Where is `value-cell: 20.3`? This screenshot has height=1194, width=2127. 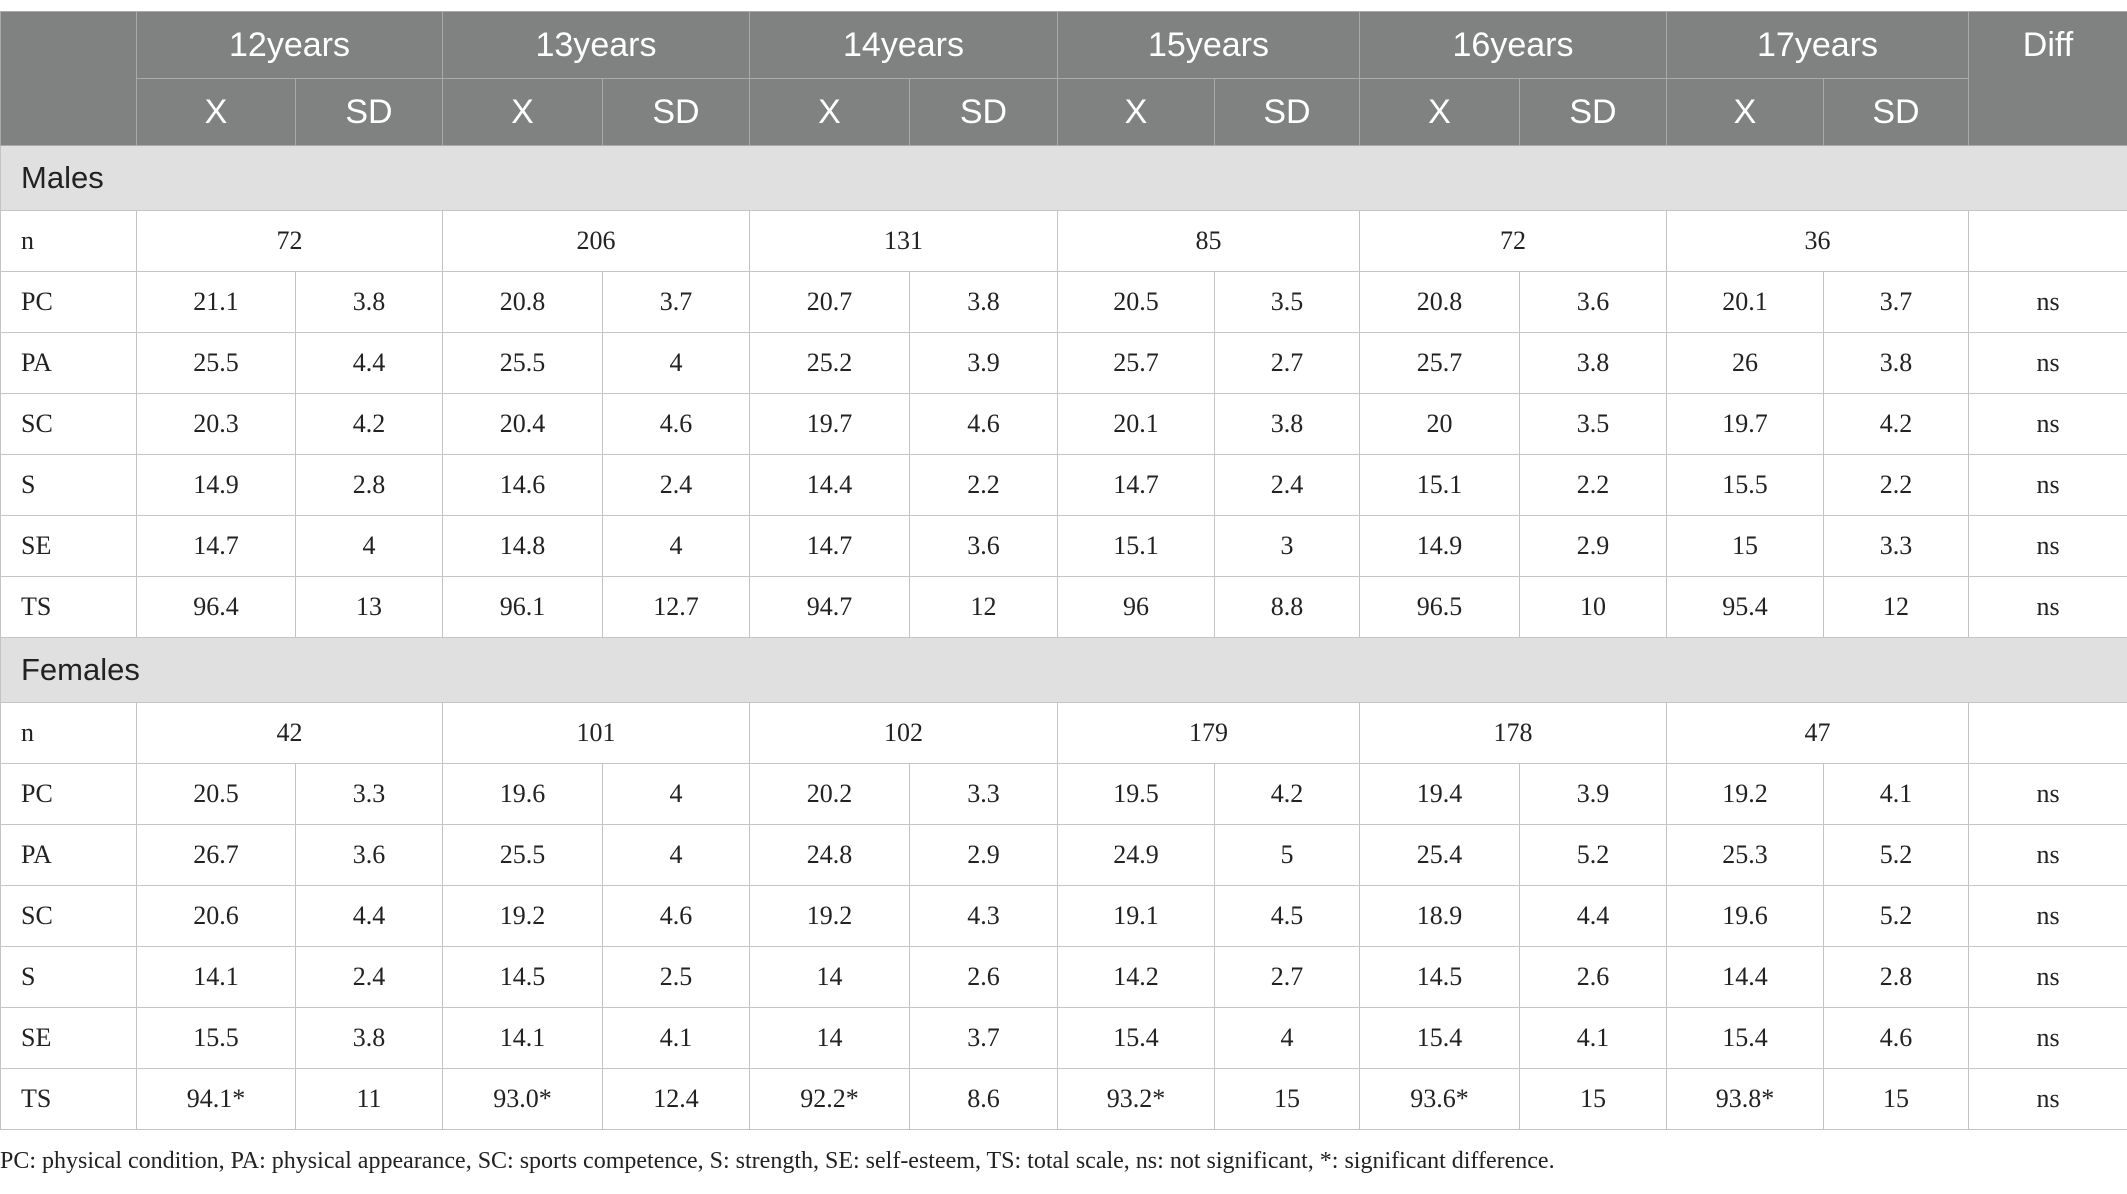
value-cell: 20.3 is located at coordinates (216, 424).